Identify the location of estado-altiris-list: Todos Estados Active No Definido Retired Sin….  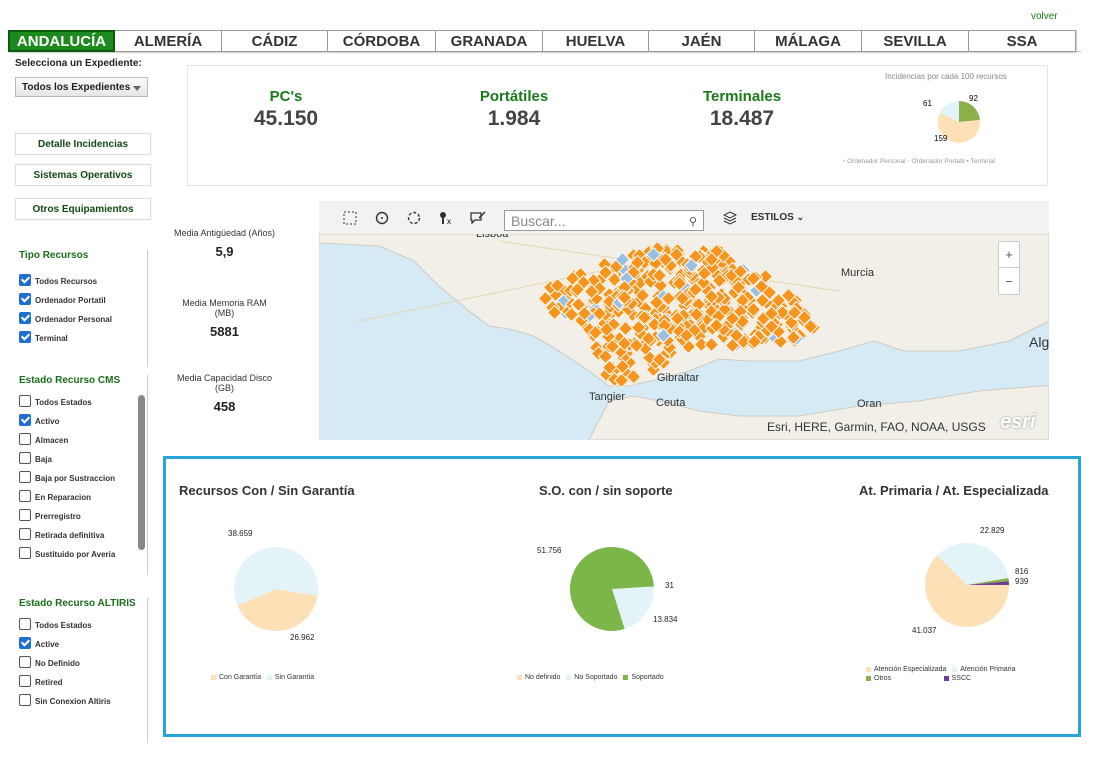
(81, 658).